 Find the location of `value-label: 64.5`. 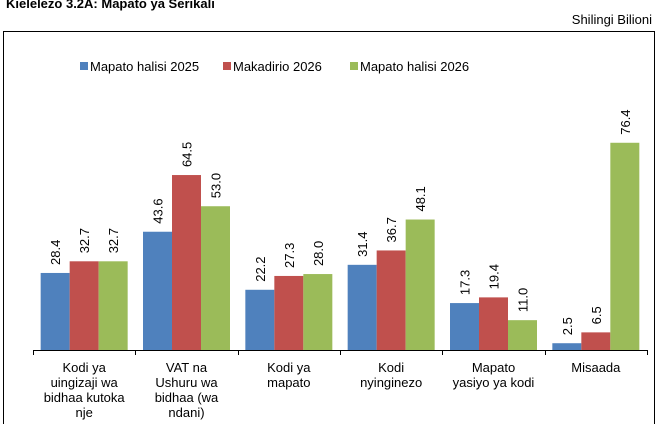

value-label: 64.5 is located at coordinates (187, 154).